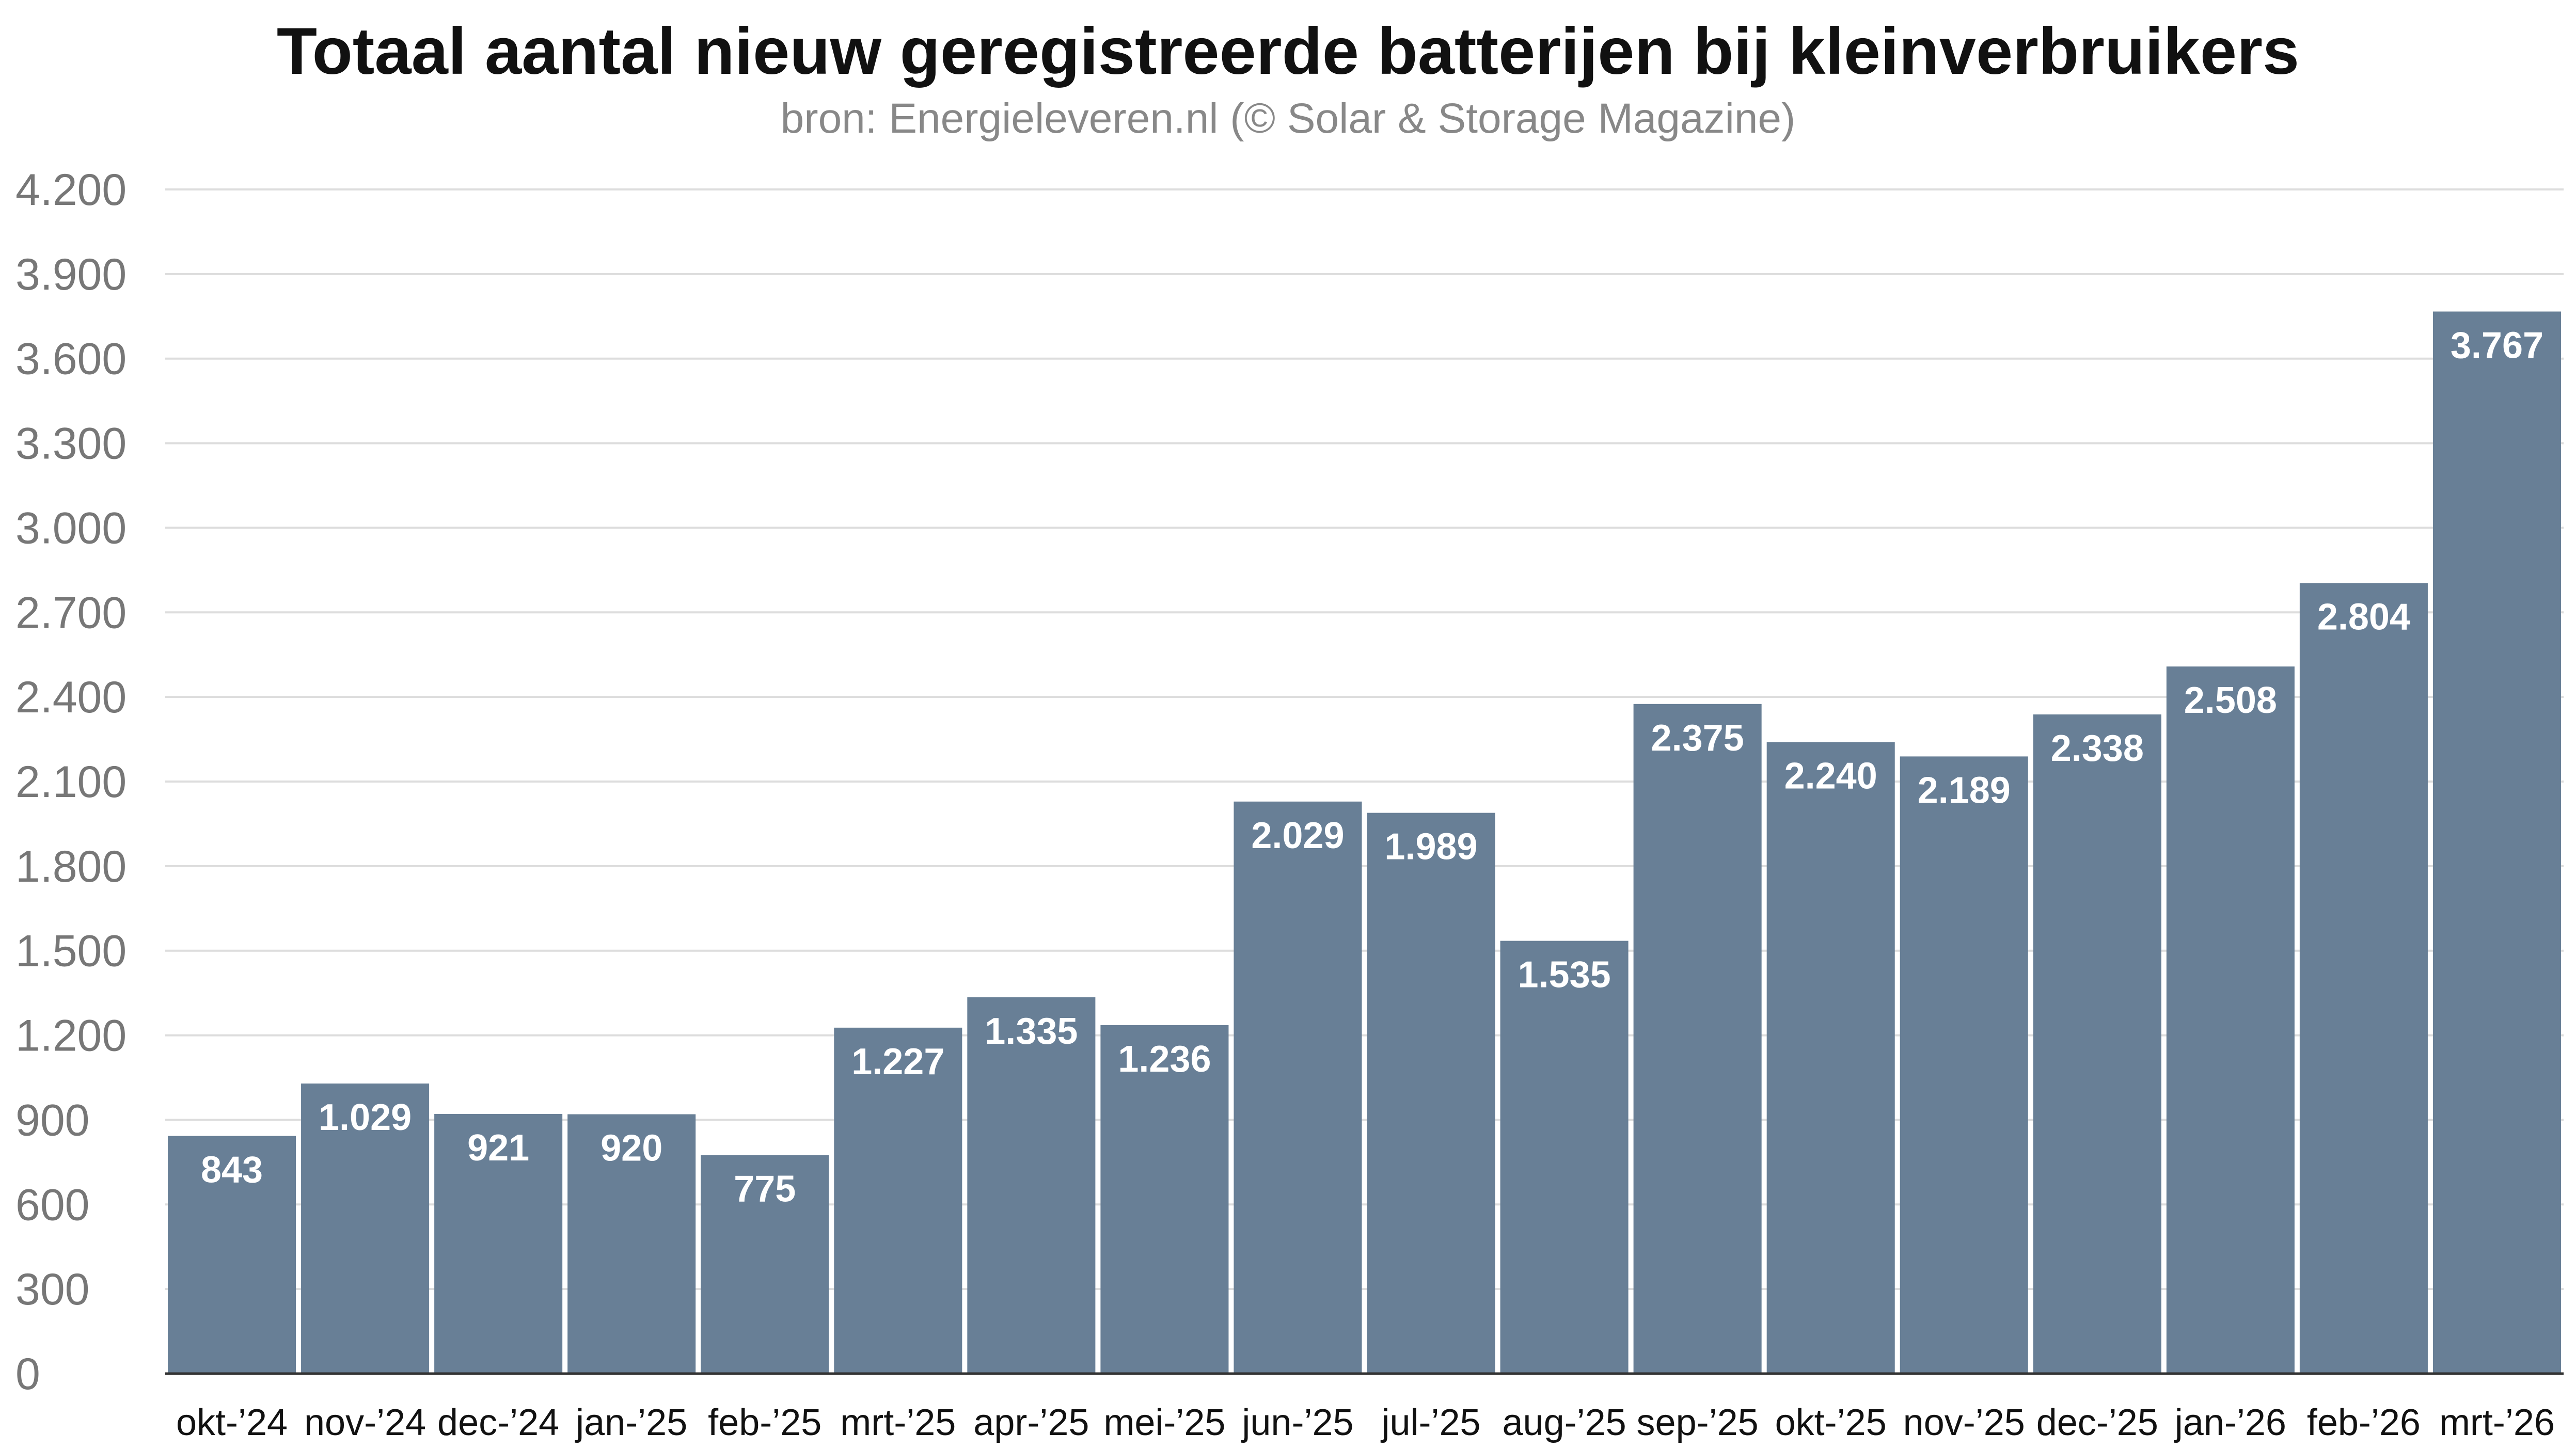  What do you see at coordinates (365, 1422) in the screenshot?
I see `x-tick-label: nov-’24` at bounding box center [365, 1422].